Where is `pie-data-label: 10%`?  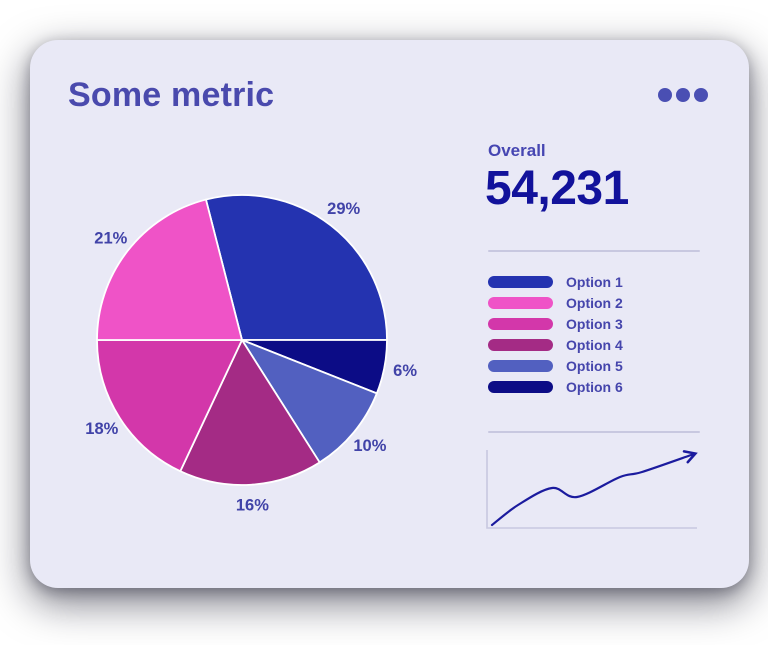 pie-data-label: 10% is located at coordinates (369, 446).